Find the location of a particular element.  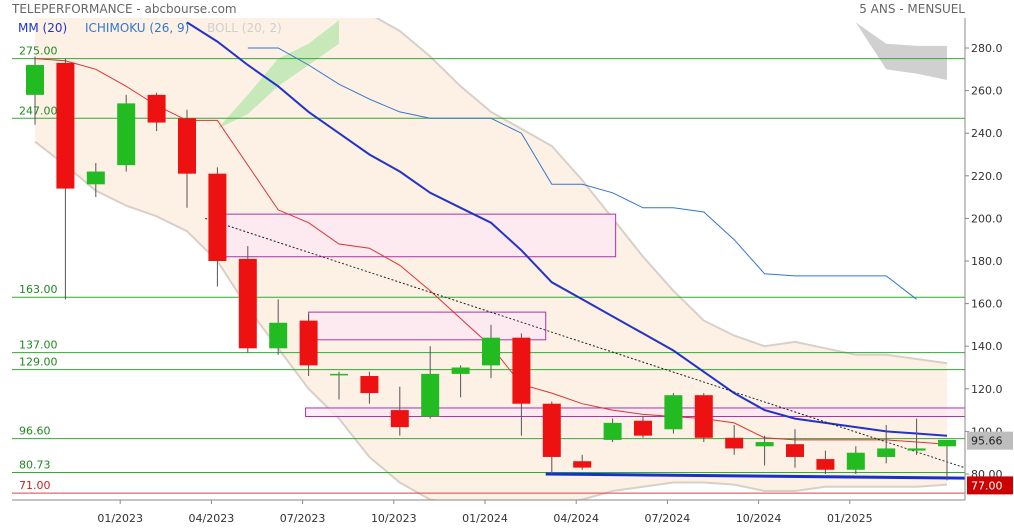

y-tick-label-8: 120.0 is located at coordinates (987, 389).